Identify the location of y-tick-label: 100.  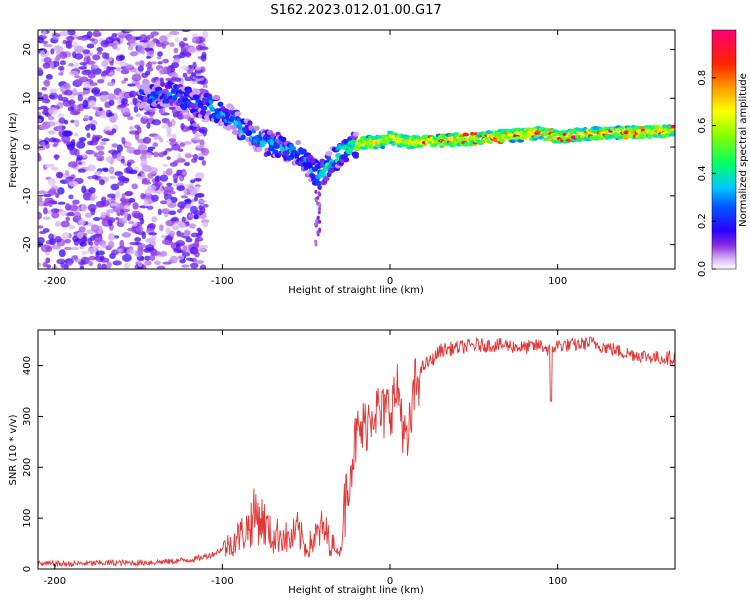
(27, 518).